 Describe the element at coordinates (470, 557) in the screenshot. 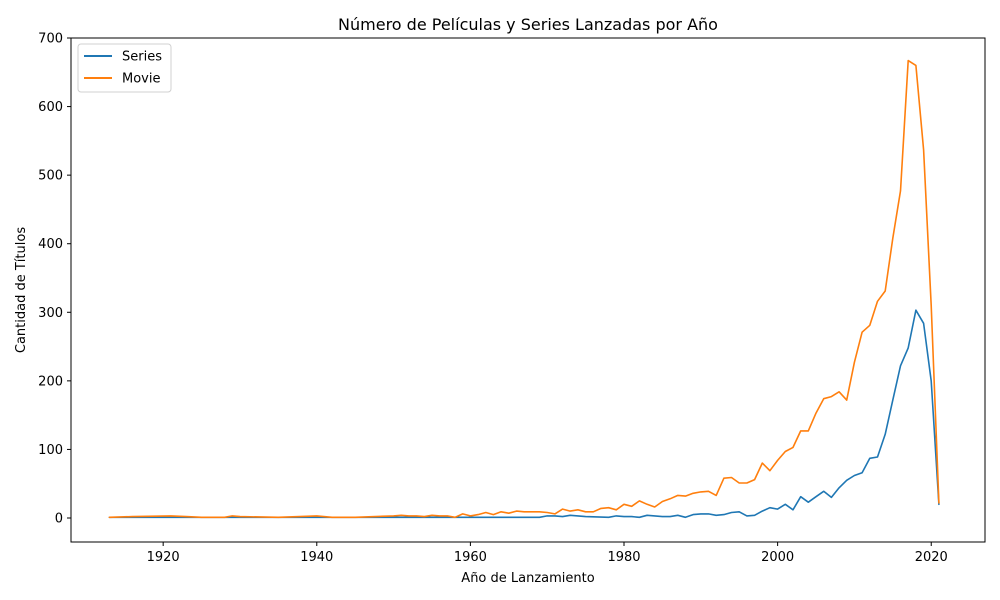

I see `x-tick-label: 1960` at that location.